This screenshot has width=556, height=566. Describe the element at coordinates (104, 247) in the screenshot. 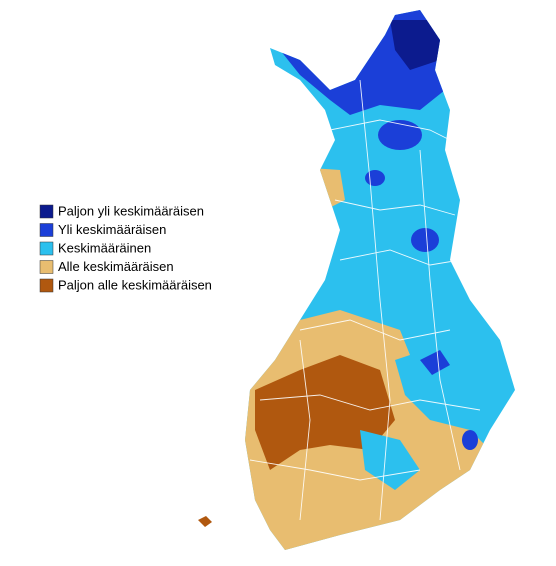

I see `legend-label: Keskimääräinen` at that location.